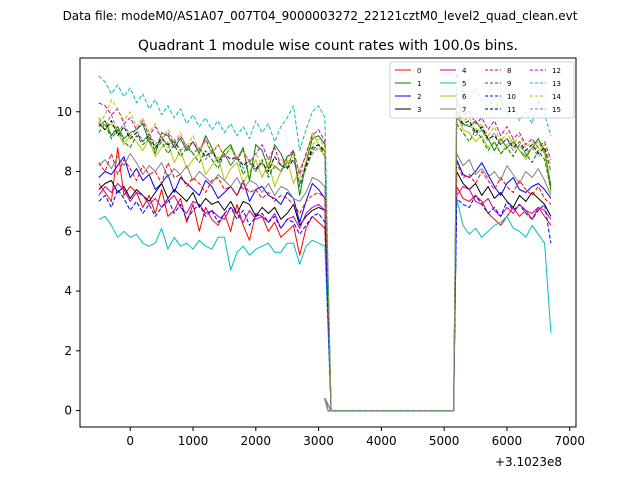 This screenshot has width=640, height=480. Describe the element at coordinates (355, 437) in the screenshot. I see `x-axis: 0 1000 2000 3000 4000 5000 6000 7000` at that location.